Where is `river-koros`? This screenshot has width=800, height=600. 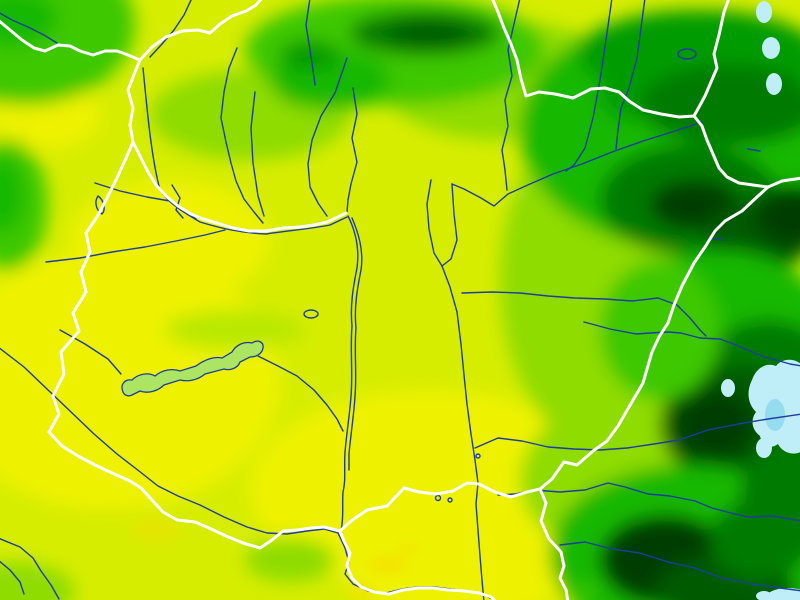
river-koros is located at coordinates (637, 432).